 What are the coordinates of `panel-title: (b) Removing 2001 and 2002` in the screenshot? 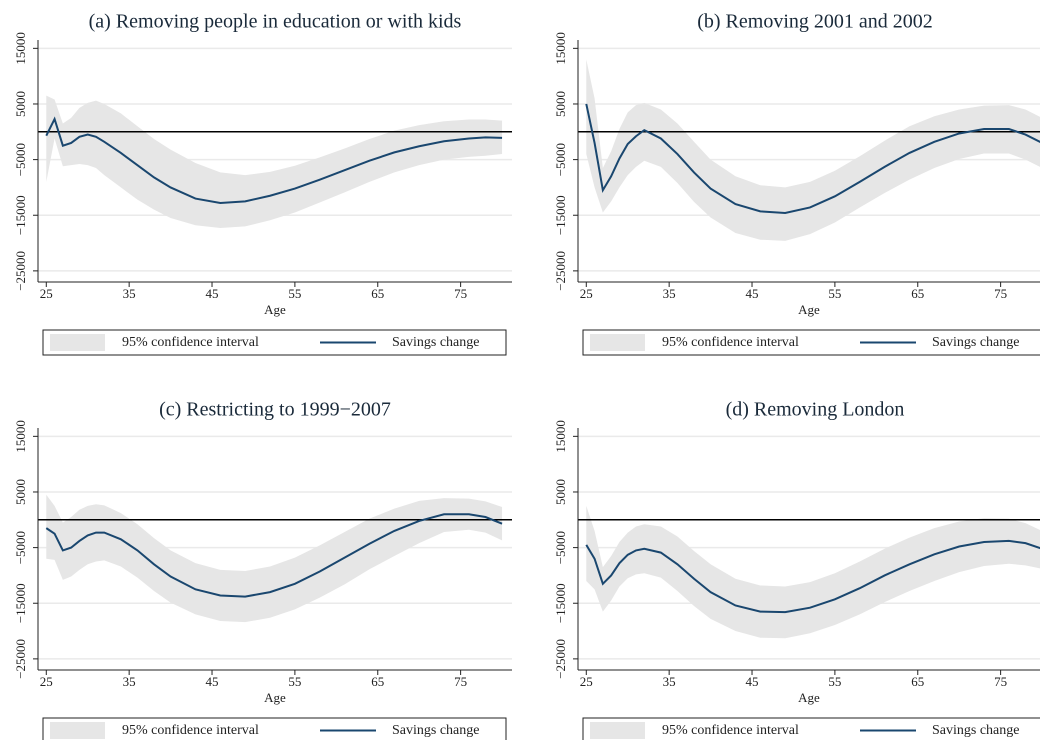 It's located at (815, 22).